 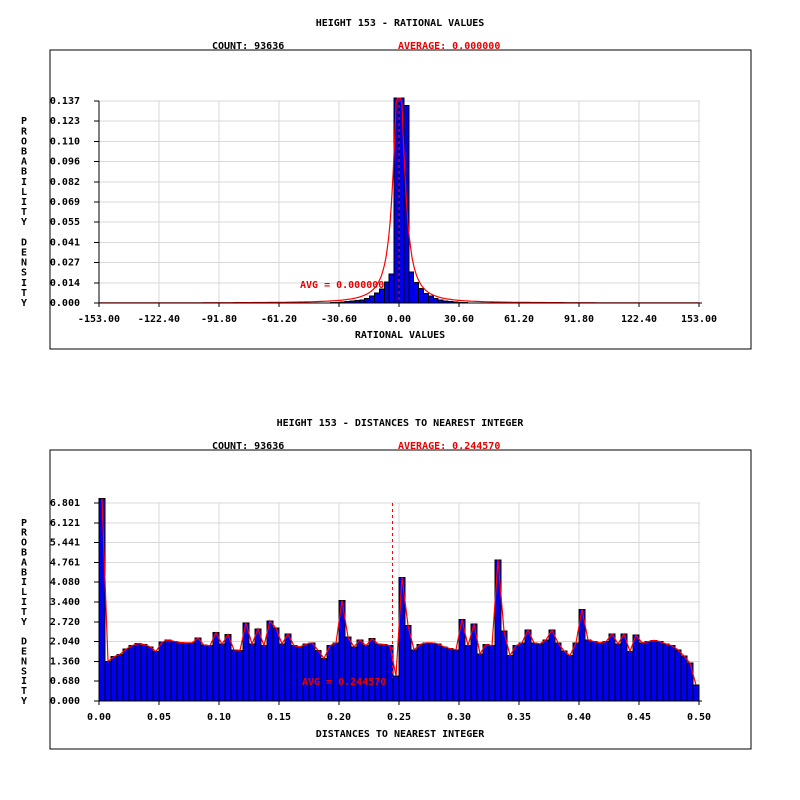 I want to click on x-tick-label: -91.80, so click(x=219, y=319).